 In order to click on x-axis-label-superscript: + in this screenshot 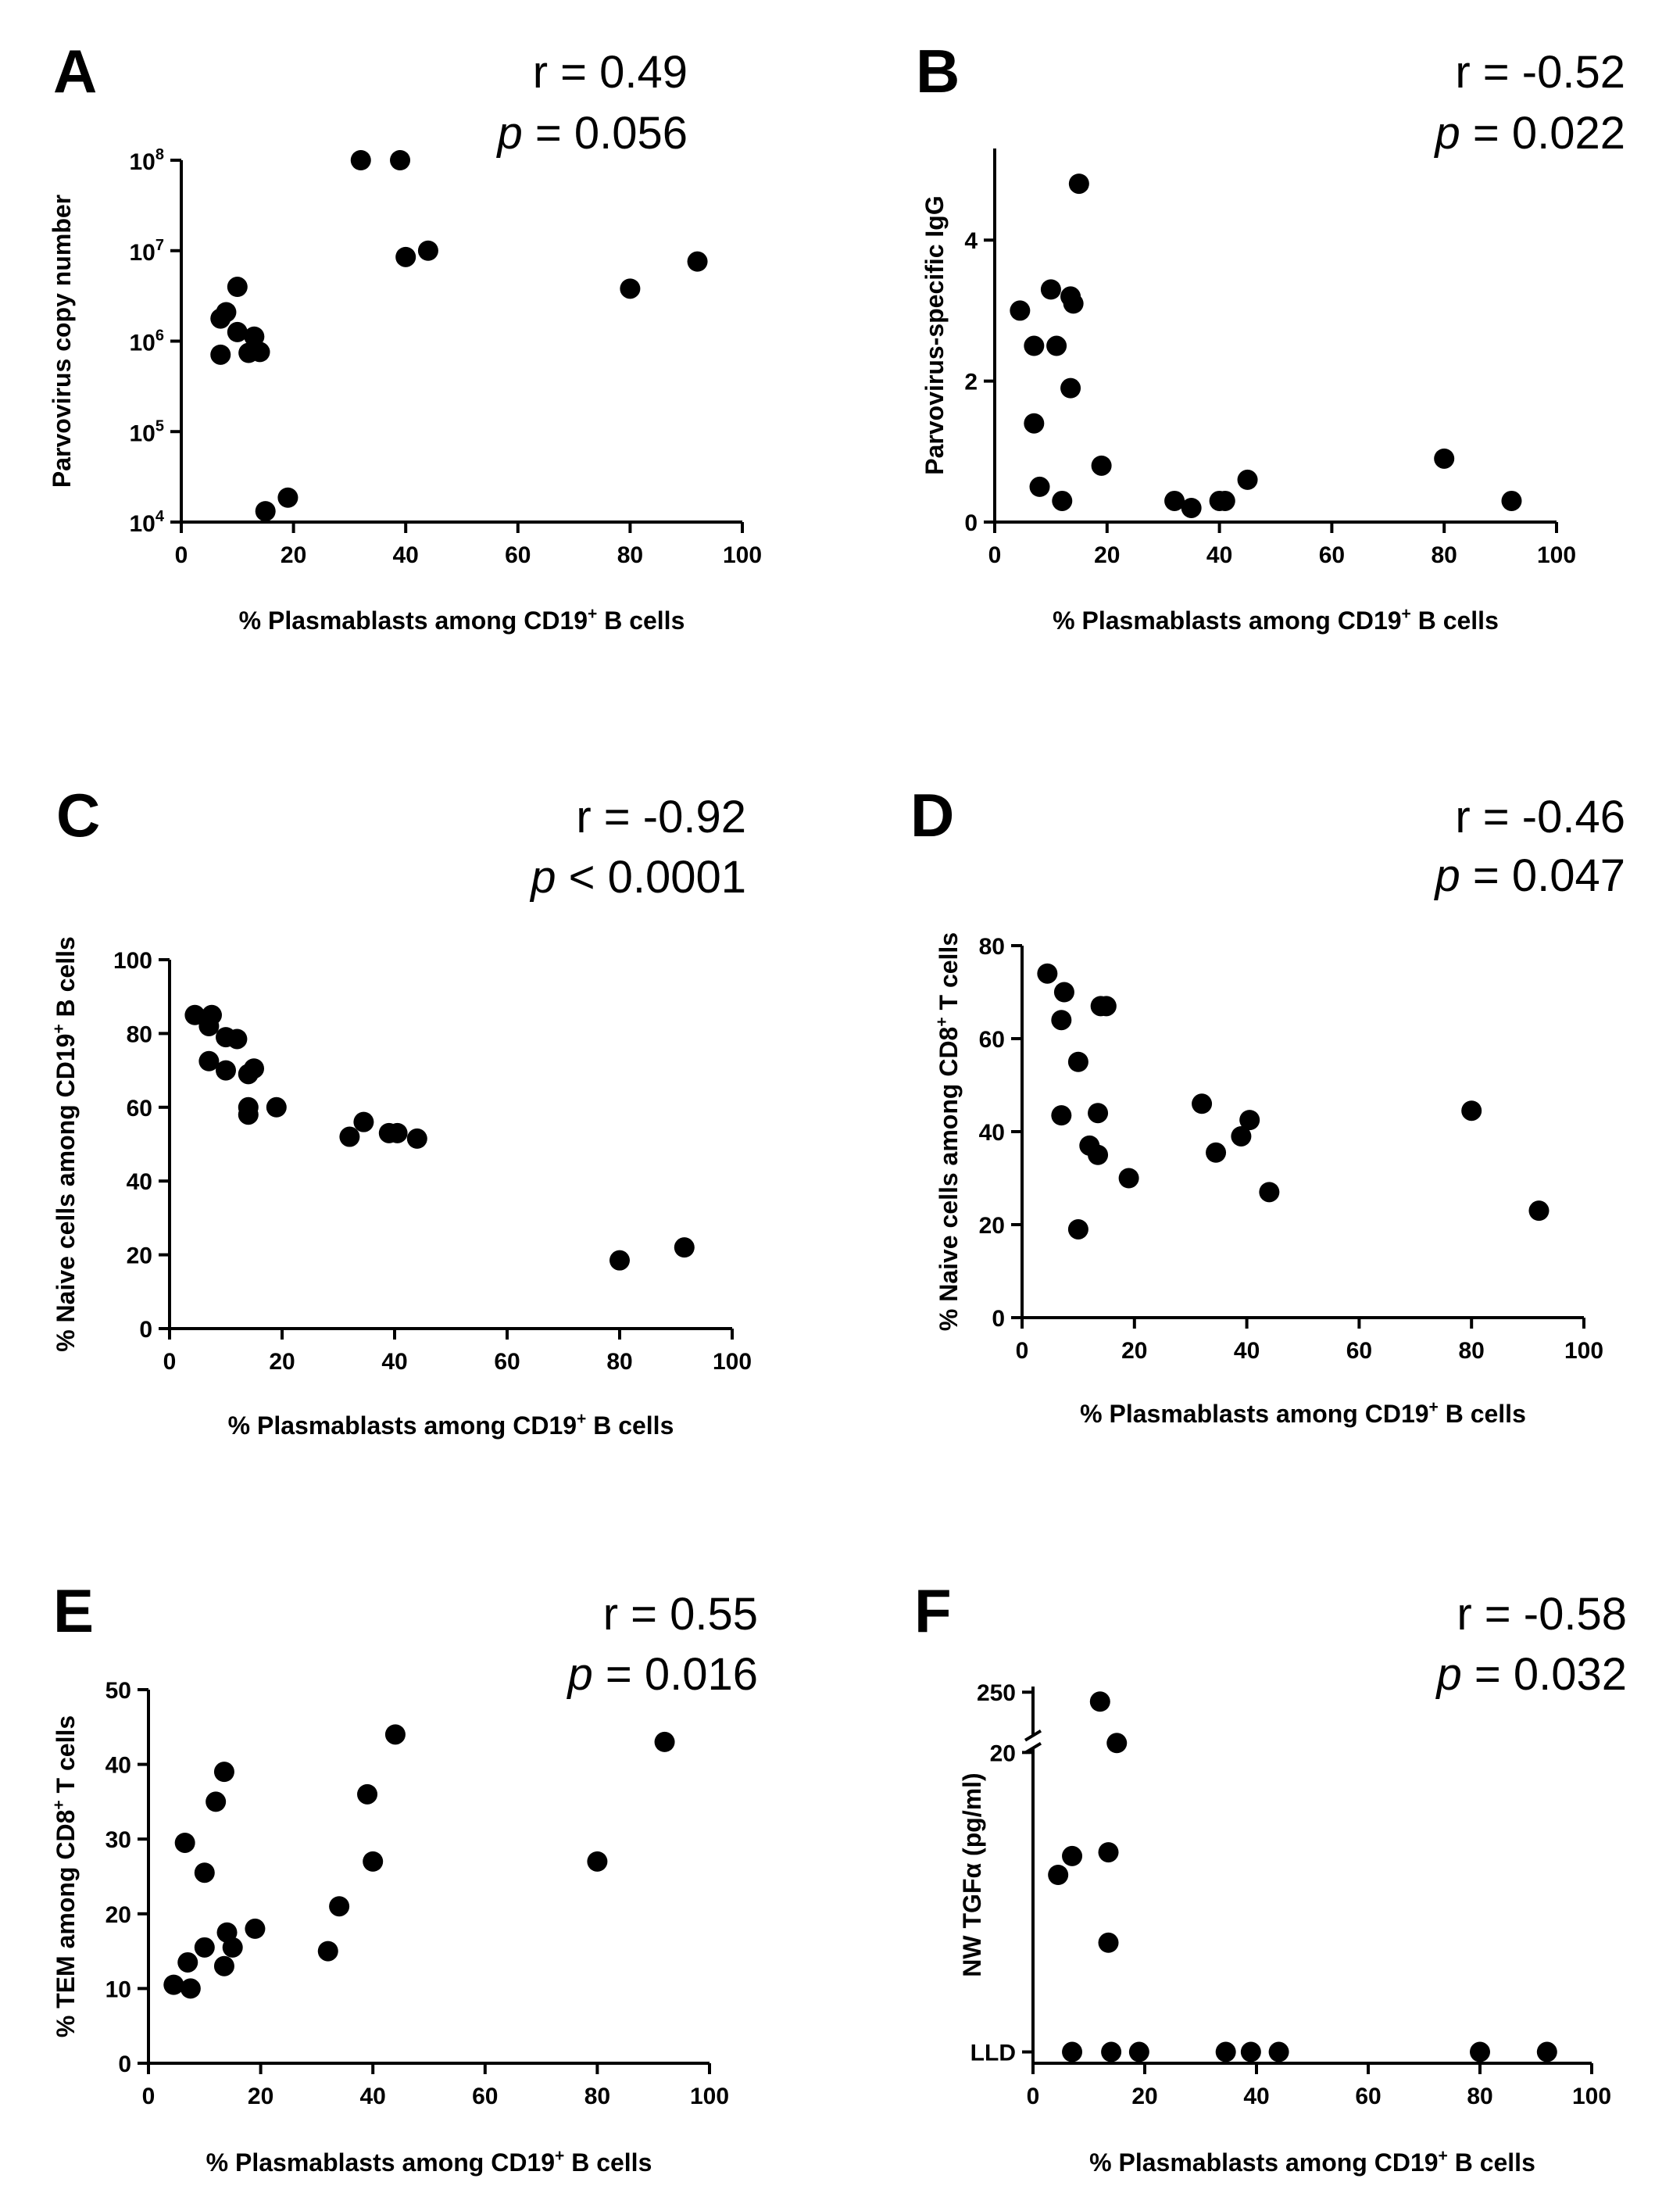, I will do `click(1443, 2156)`.